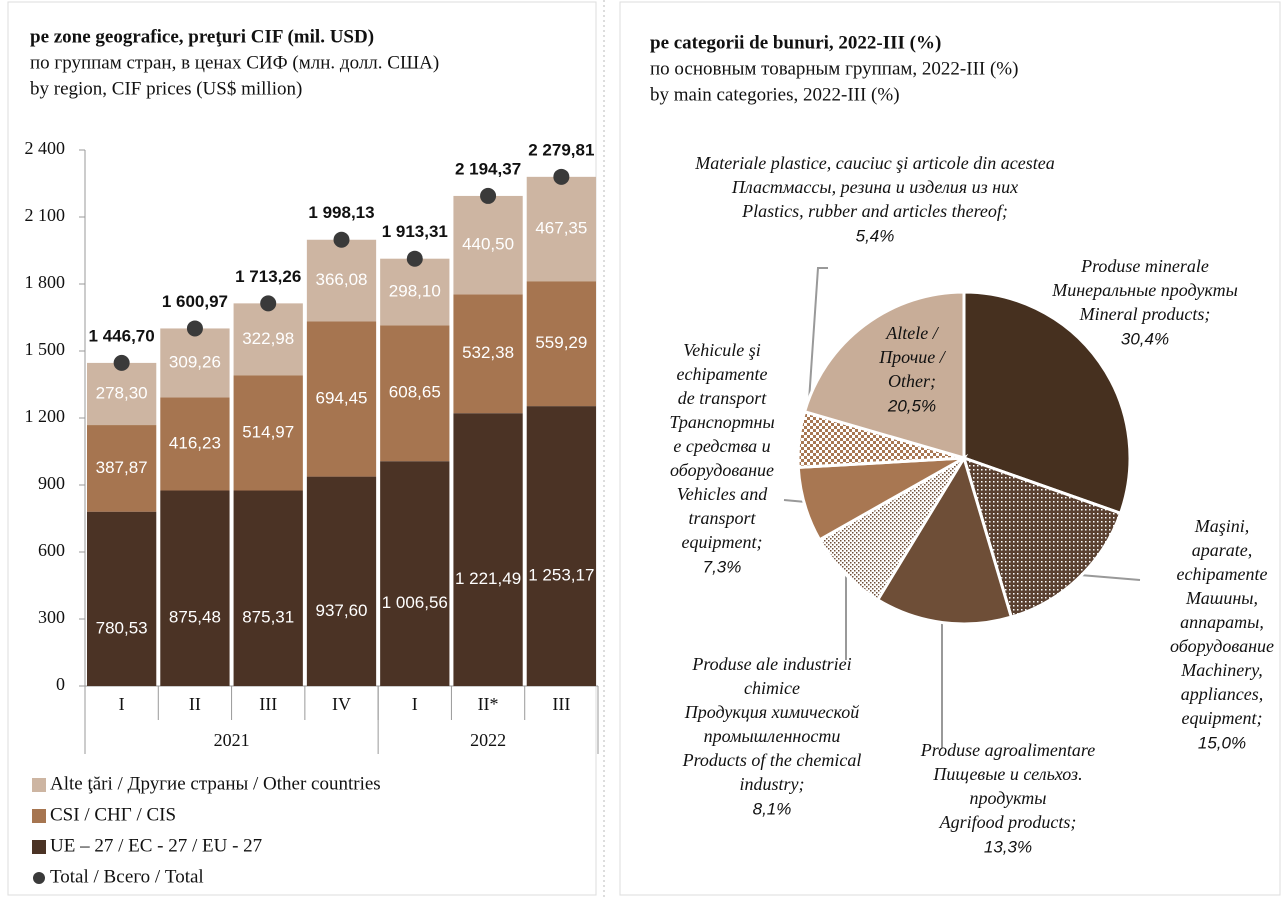  I want to click on bar-value-label: 514,97, so click(268, 431).